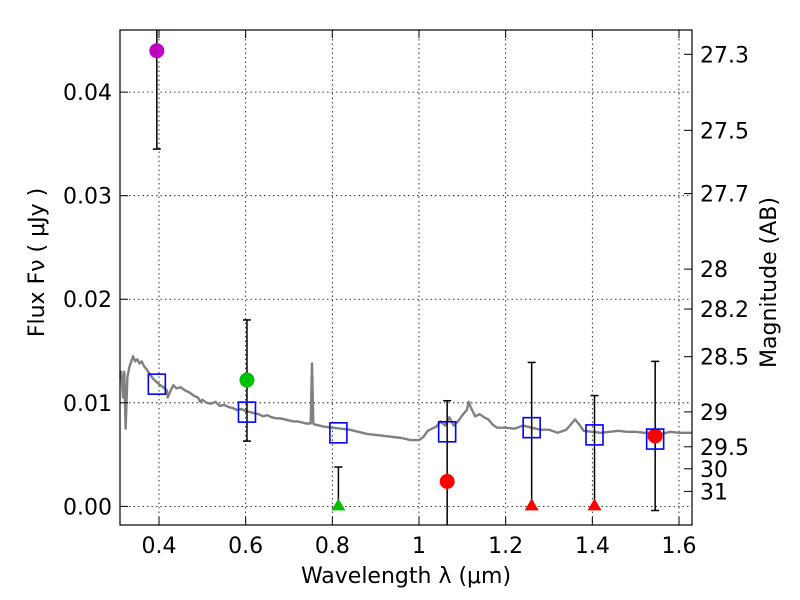  Describe the element at coordinates (157, 51) in the screenshot. I see `photometry-point-f435w` at that location.